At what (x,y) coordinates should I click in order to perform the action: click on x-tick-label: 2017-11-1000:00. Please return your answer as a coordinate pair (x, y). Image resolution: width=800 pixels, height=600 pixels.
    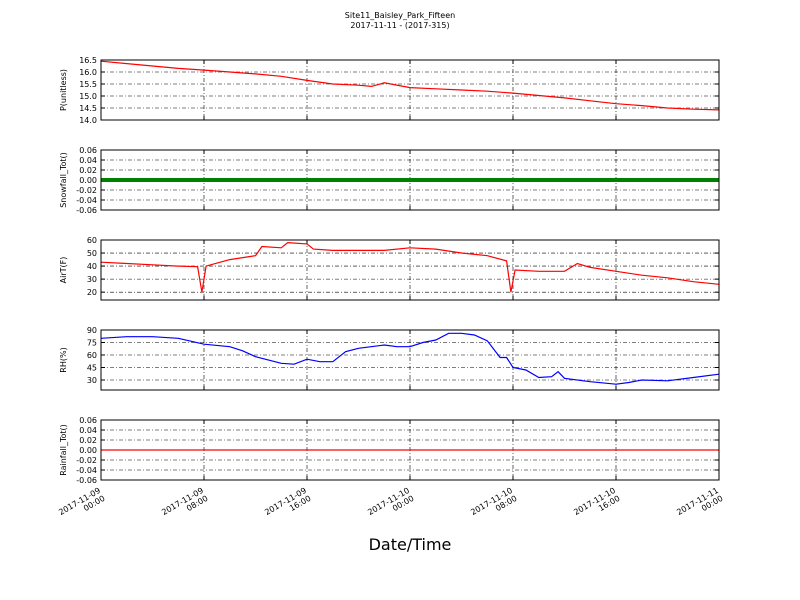
    Looking at the image, I should click on (390, 505).